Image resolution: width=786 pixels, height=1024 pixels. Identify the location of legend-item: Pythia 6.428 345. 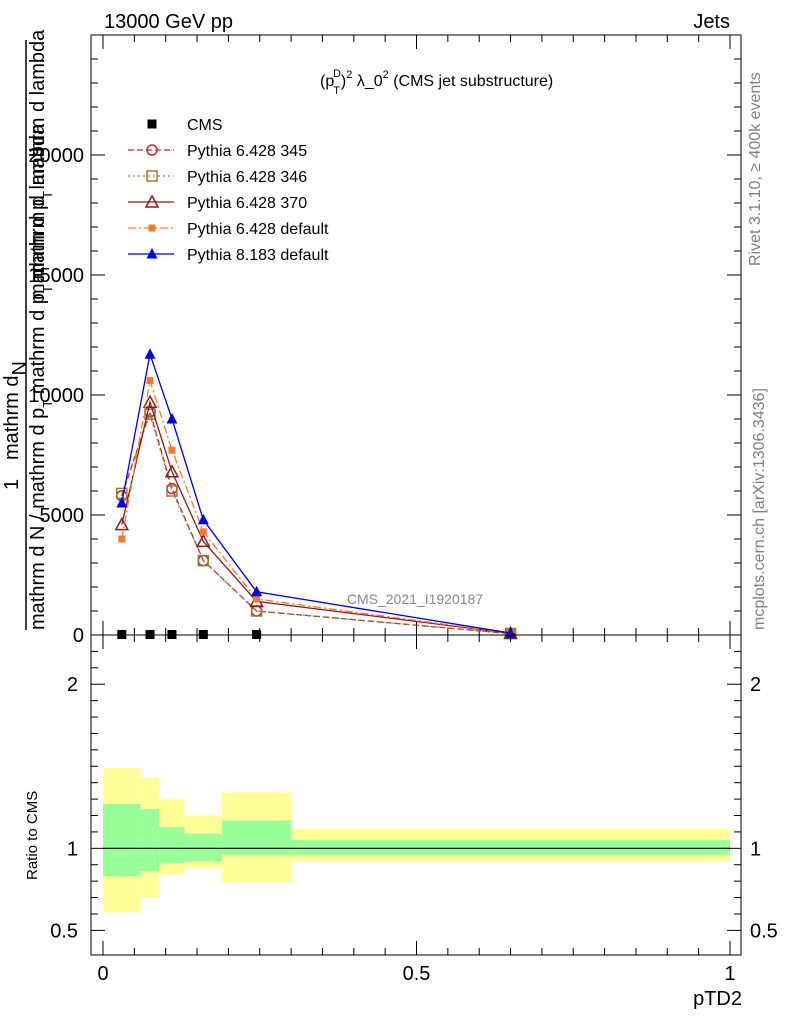
(217, 151).